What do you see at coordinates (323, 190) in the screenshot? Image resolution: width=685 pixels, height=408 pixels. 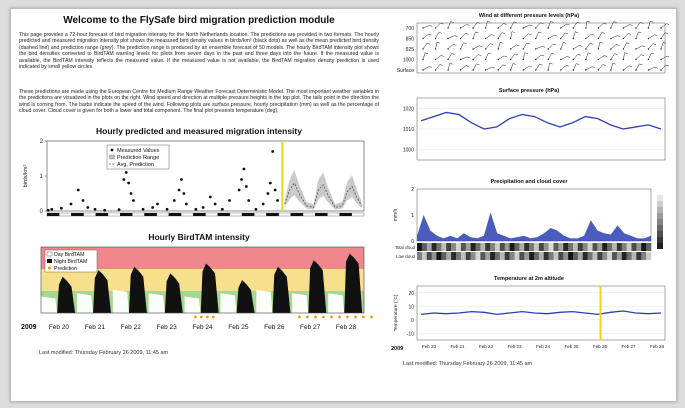 I see `prediction-range-band` at bounding box center [323, 190].